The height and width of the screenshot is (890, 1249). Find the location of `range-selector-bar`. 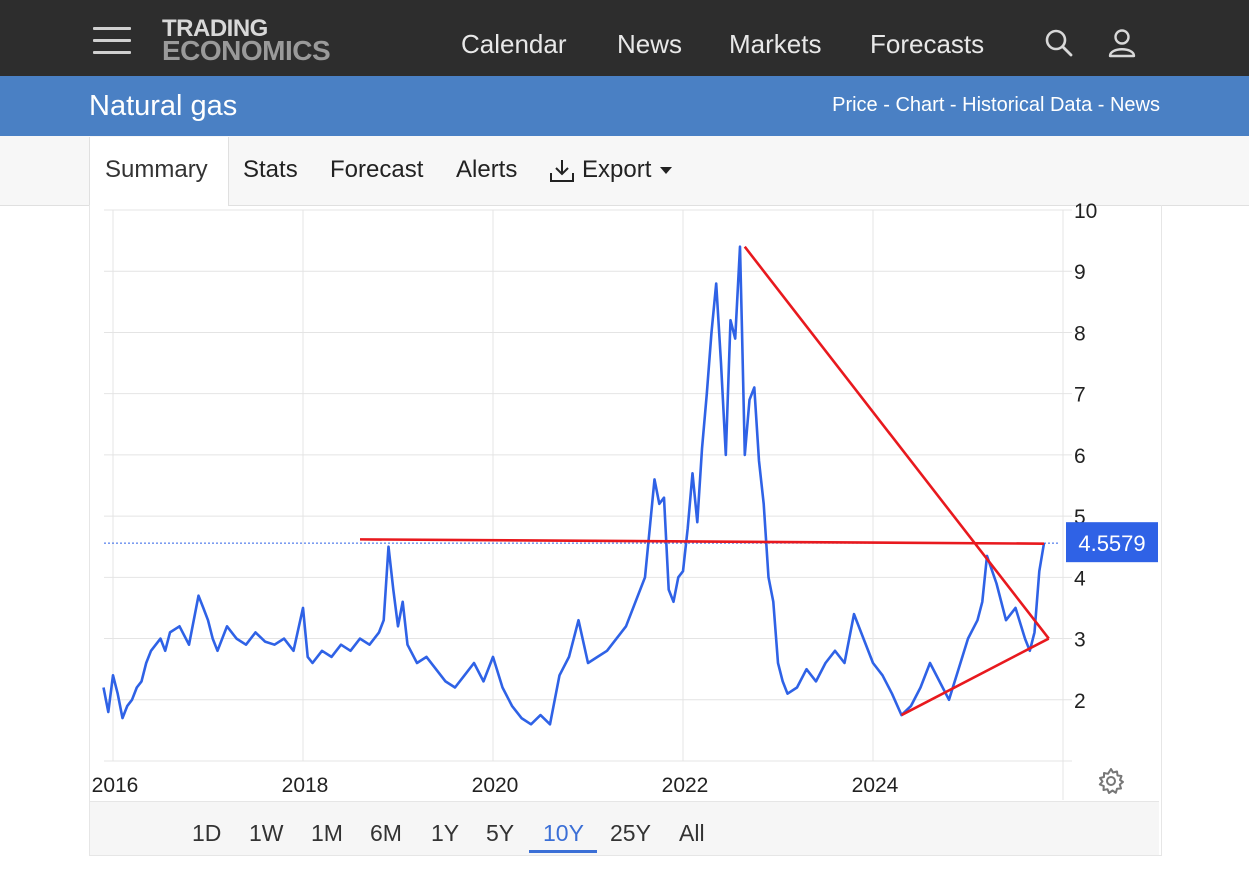

range-selector-bar is located at coordinates (624, 828).